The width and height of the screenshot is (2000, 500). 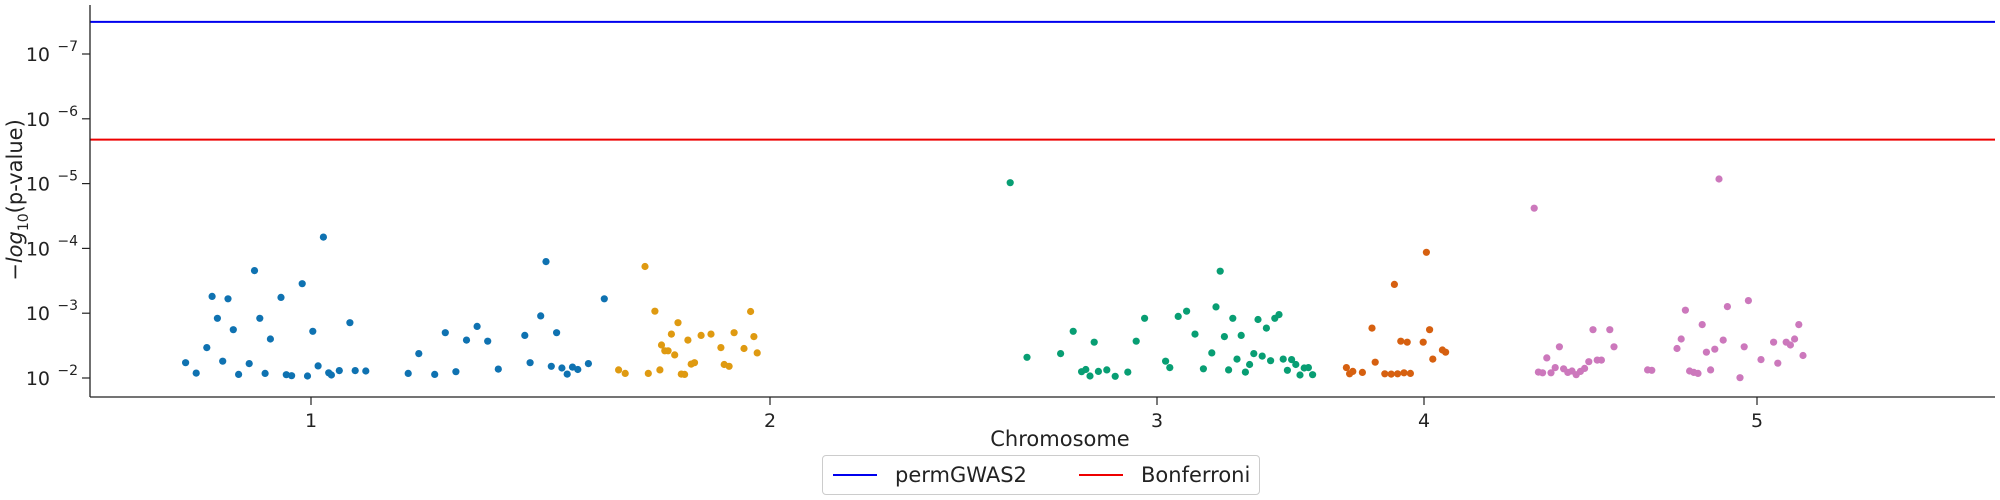 What do you see at coordinates (1041, 475) in the screenshot?
I see `legend: permGWAS2 Bonferroni` at bounding box center [1041, 475].